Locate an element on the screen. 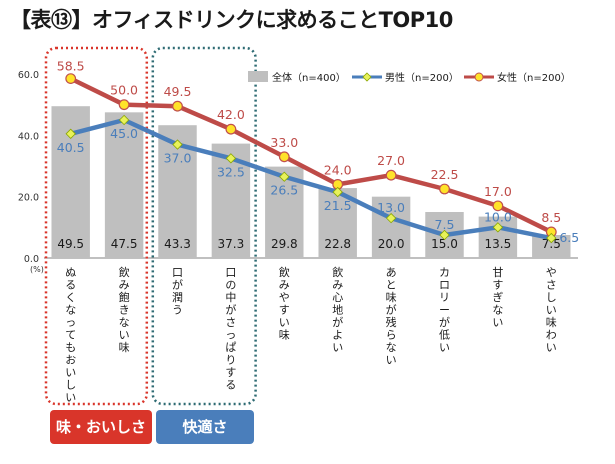  female-value-label: 22.5 is located at coordinates (445, 174).